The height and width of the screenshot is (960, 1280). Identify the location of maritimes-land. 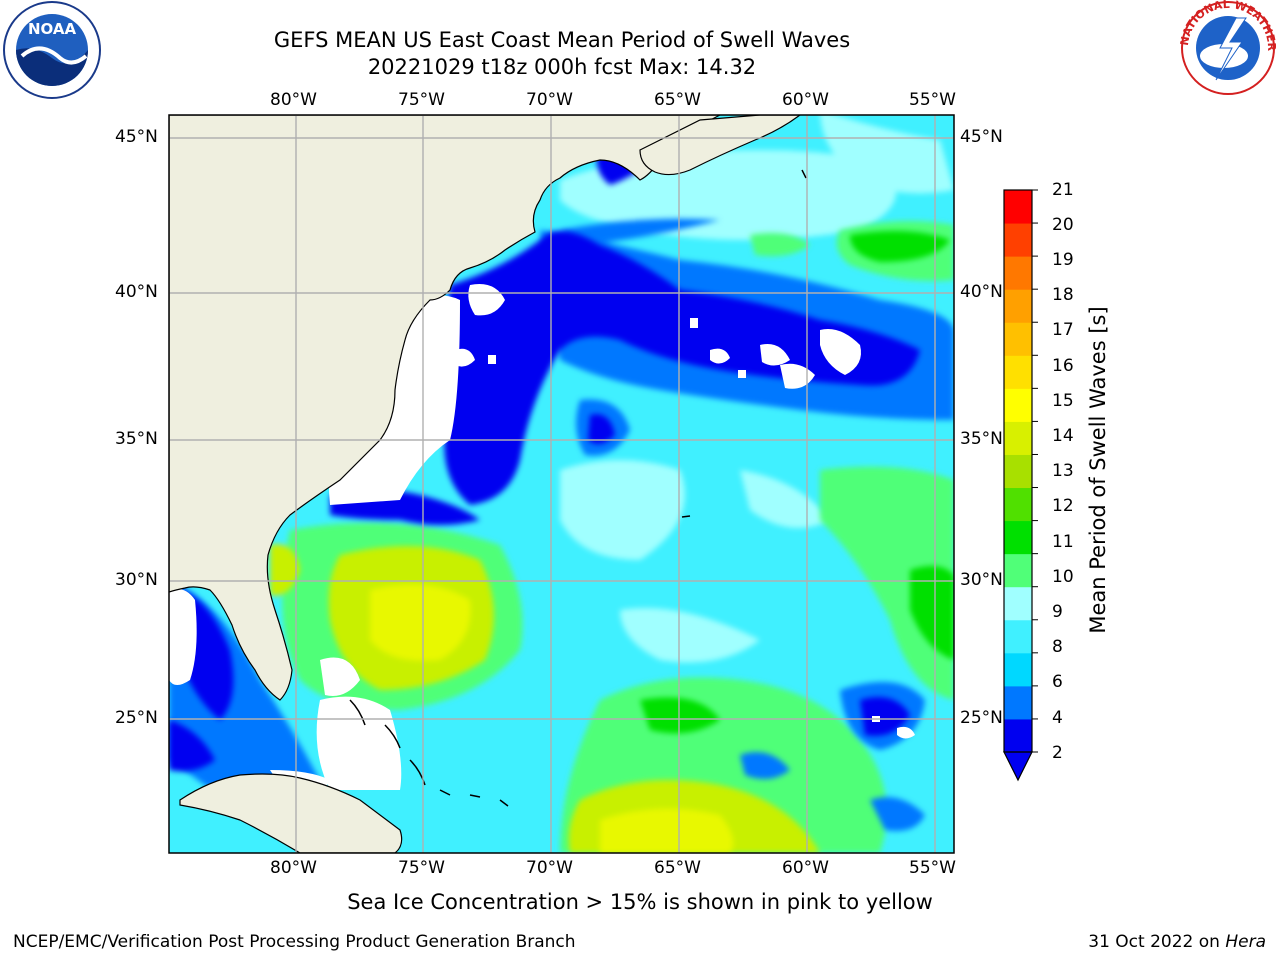
(720, 145).